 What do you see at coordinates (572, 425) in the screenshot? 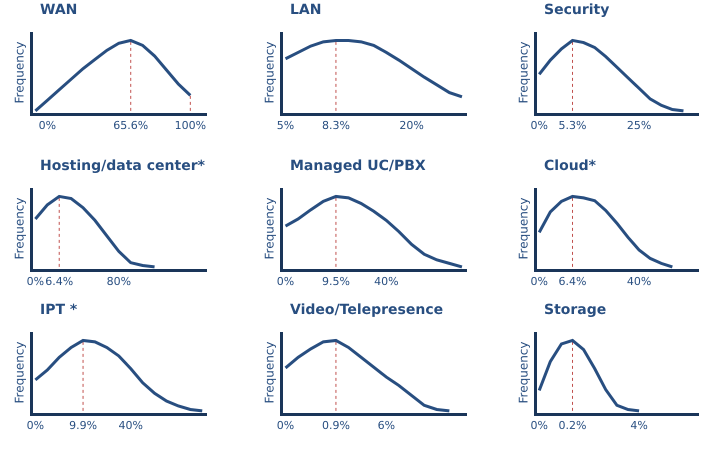
I see `x-tick-label: 0.2%` at bounding box center [572, 425].